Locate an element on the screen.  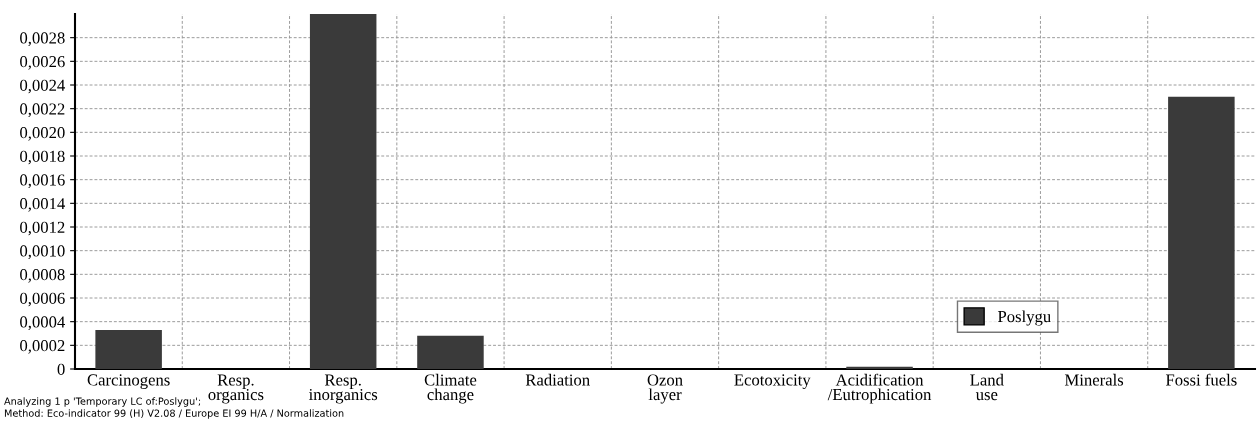
x-tick-label: Minerals is located at coordinates (1094, 379).